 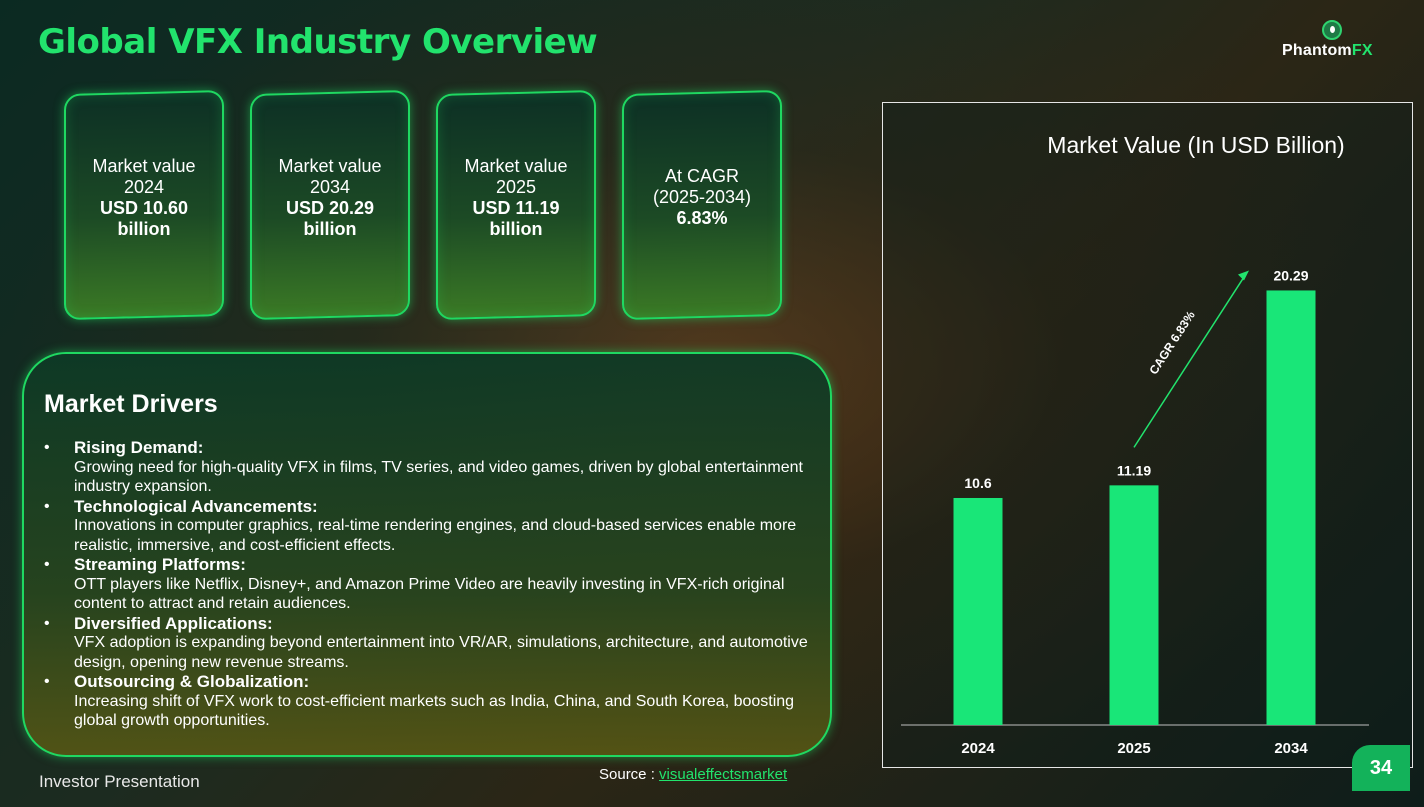 What do you see at coordinates (1133, 748) in the screenshot?
I see `x-tick-label-2025: 2025` at bounding box center [1133, 748].